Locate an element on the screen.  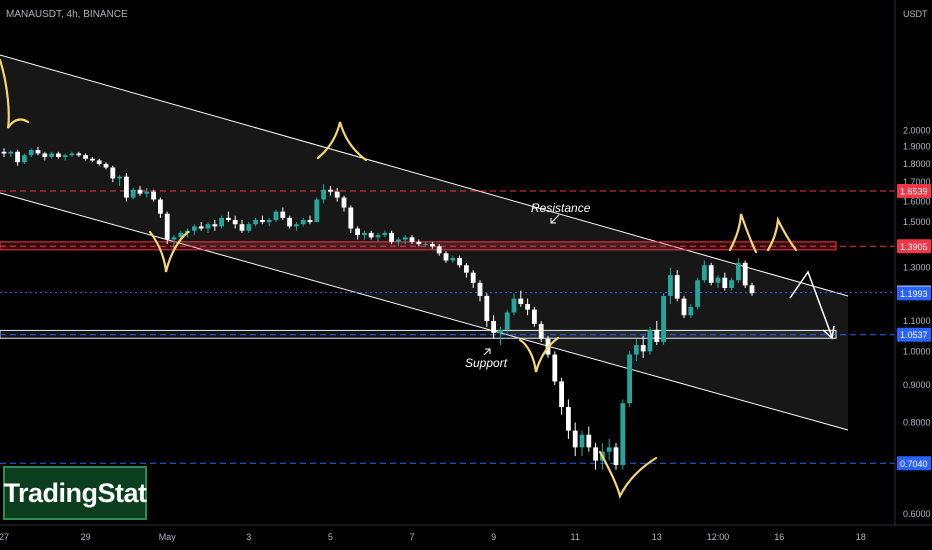
x-tick-label: 7 is located at coordinates (411, 537).